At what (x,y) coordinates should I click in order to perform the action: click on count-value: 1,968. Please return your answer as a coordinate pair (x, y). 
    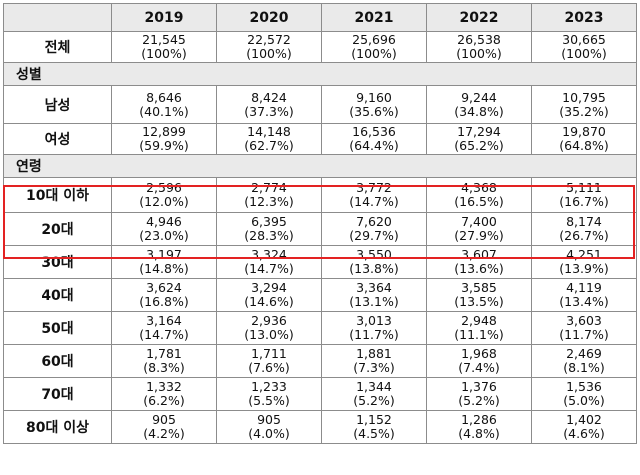
    Looking at the image, I should click on (479, 353).